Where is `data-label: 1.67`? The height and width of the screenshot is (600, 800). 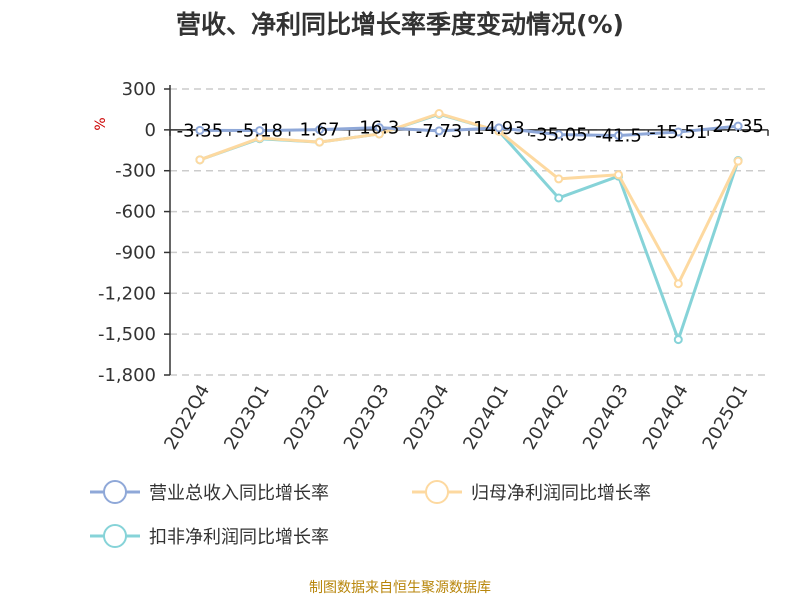 data-label: 1.67 is located at coordinates (319, 130).